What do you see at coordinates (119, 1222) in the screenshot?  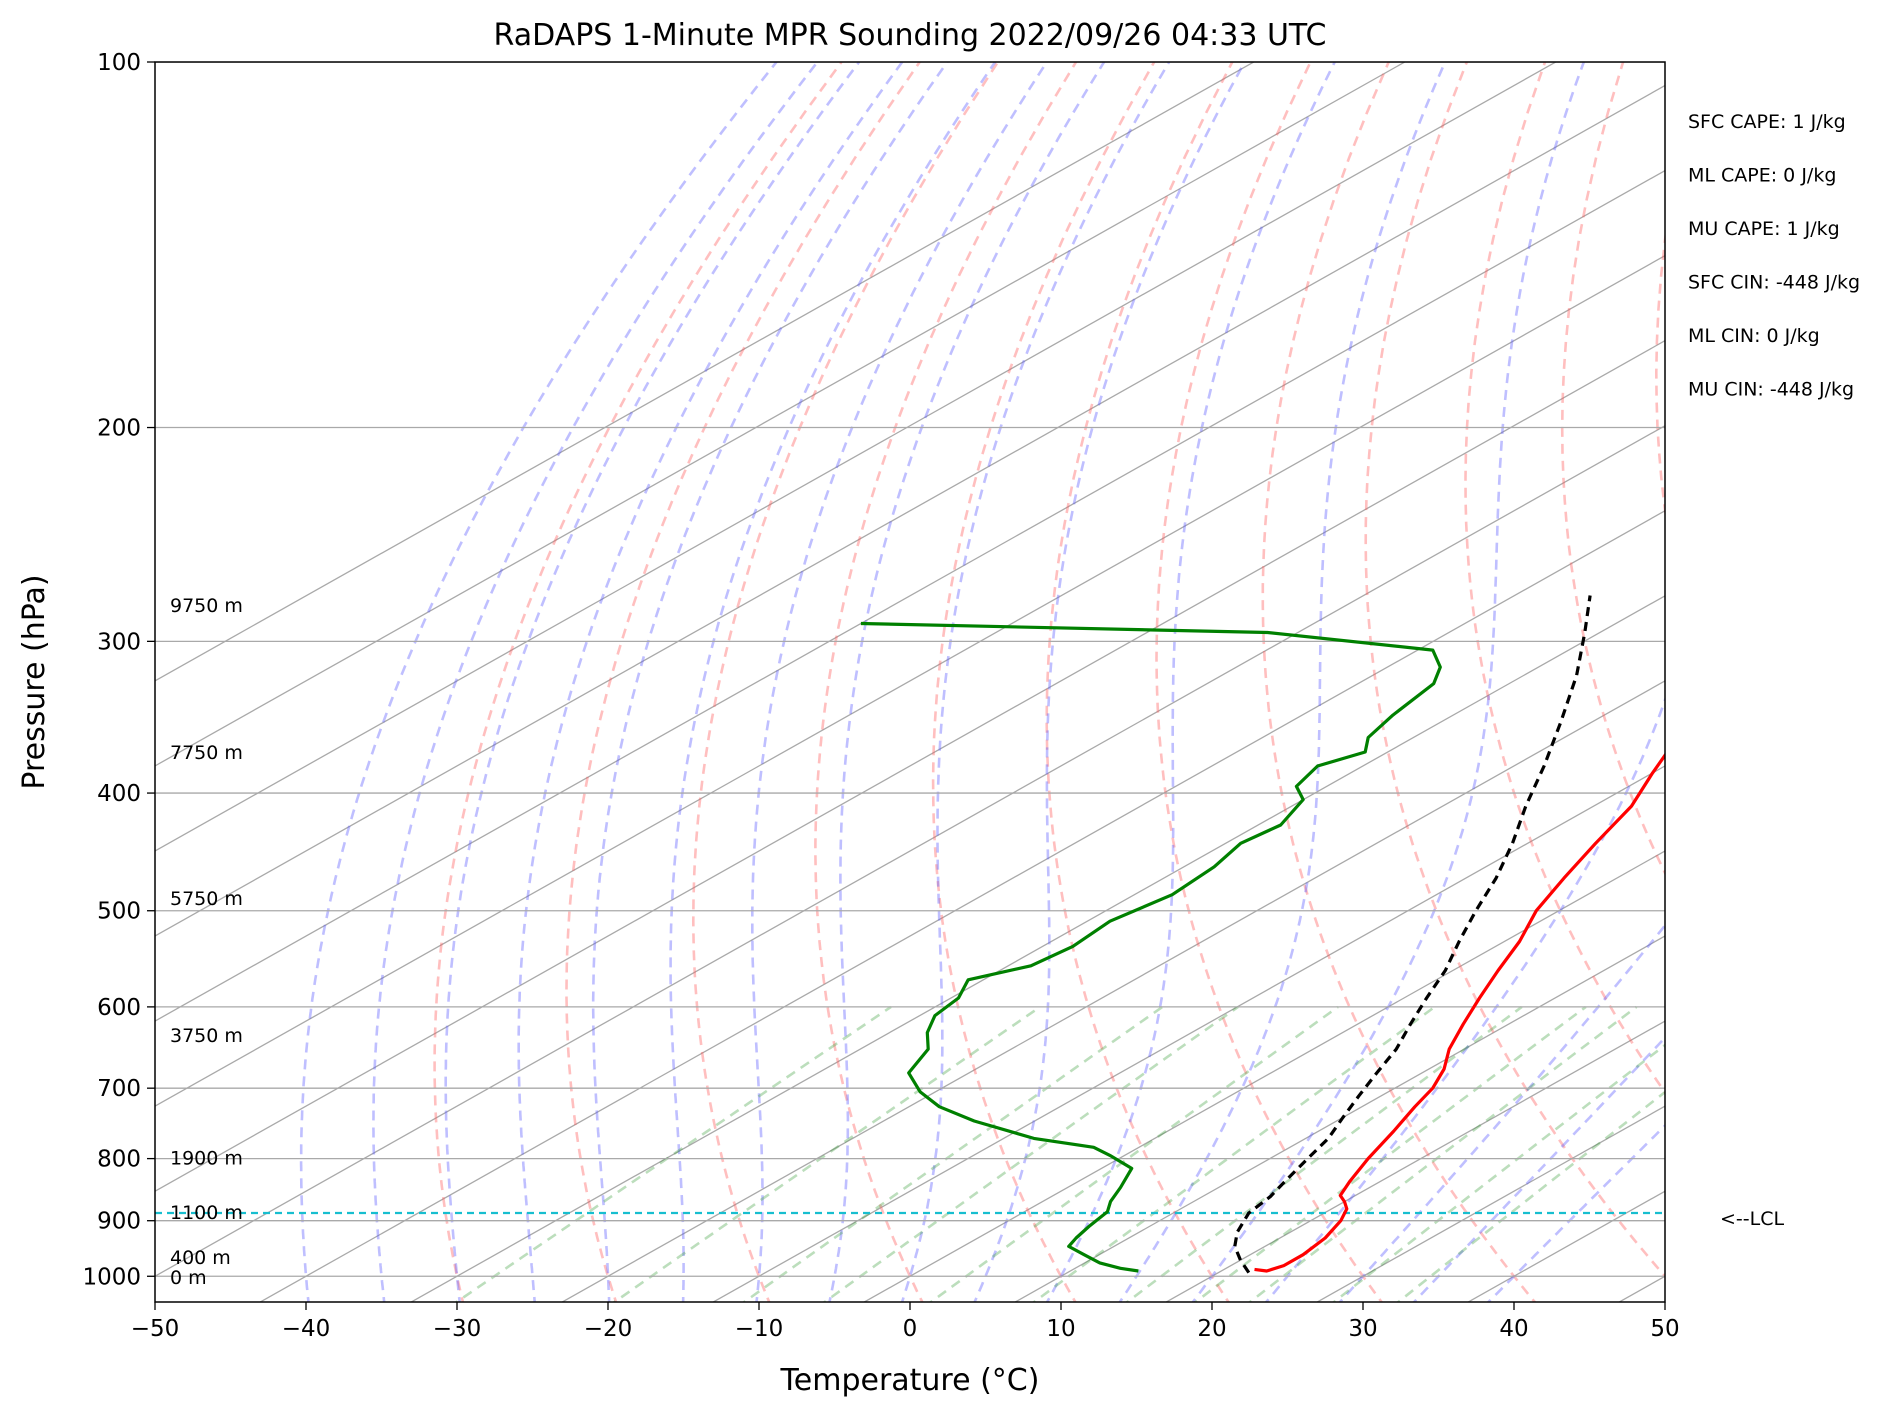 I see `y-tick-label: 900` at bounding box center [119, 1222].